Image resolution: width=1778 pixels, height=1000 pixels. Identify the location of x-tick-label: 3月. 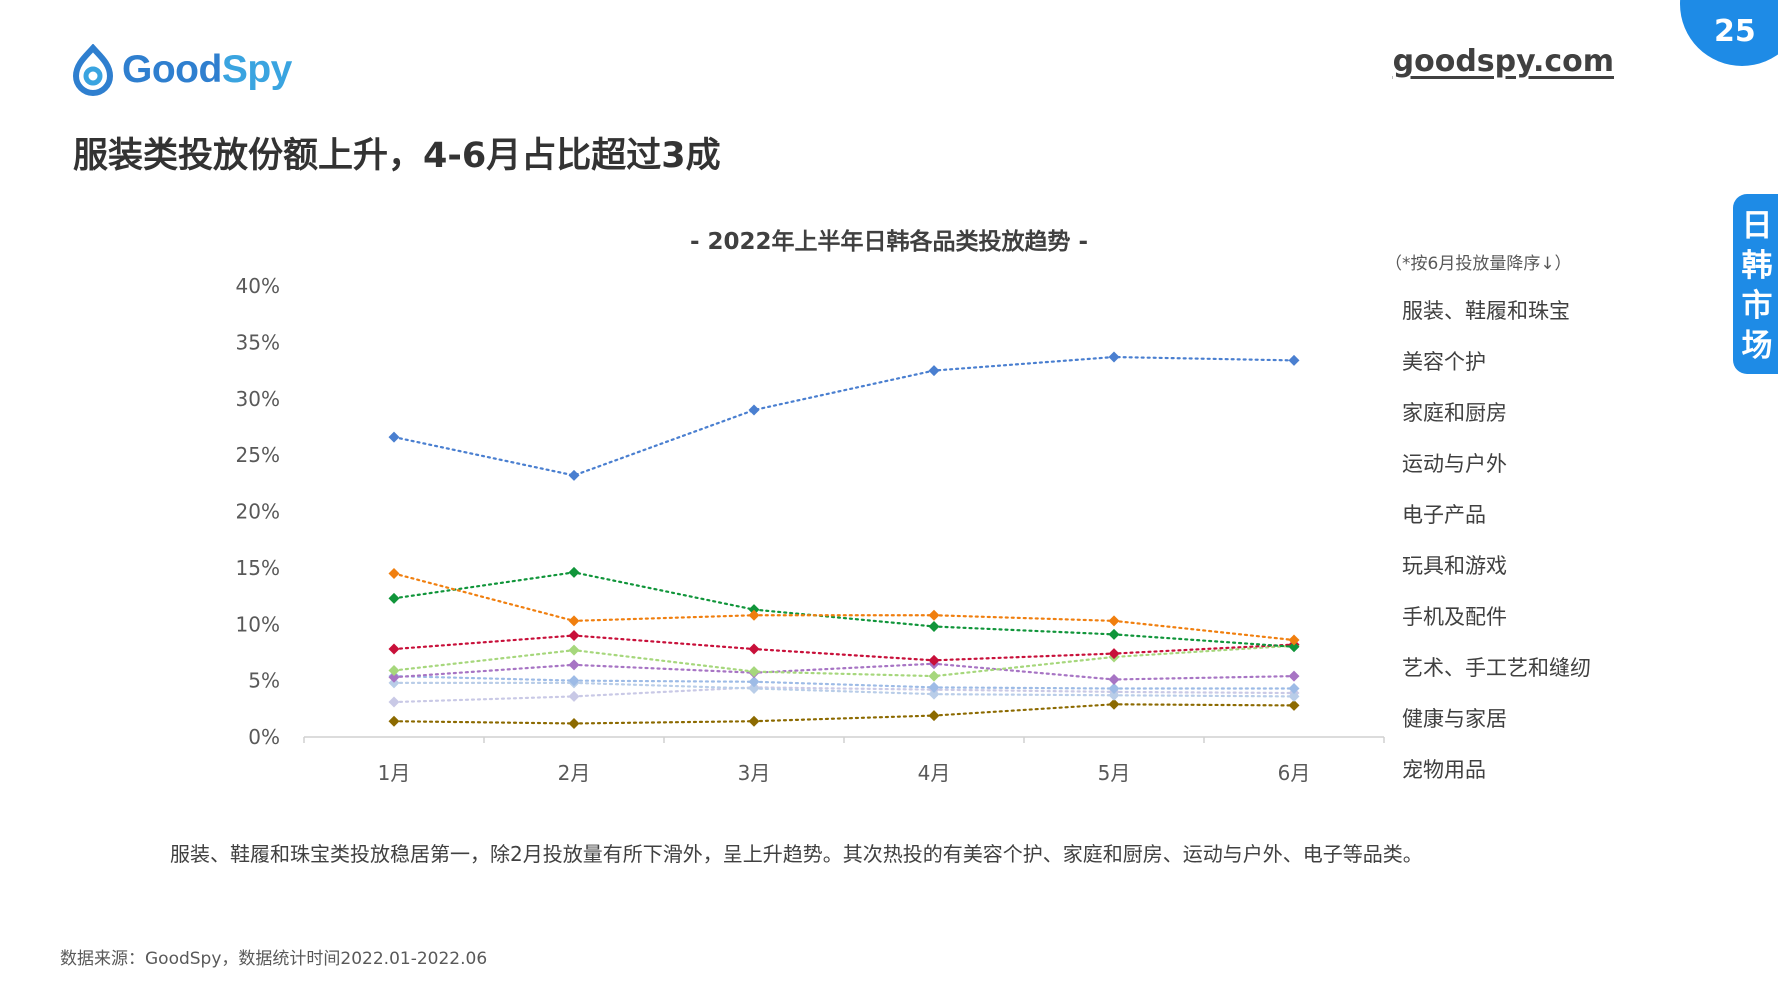
(754, 773).